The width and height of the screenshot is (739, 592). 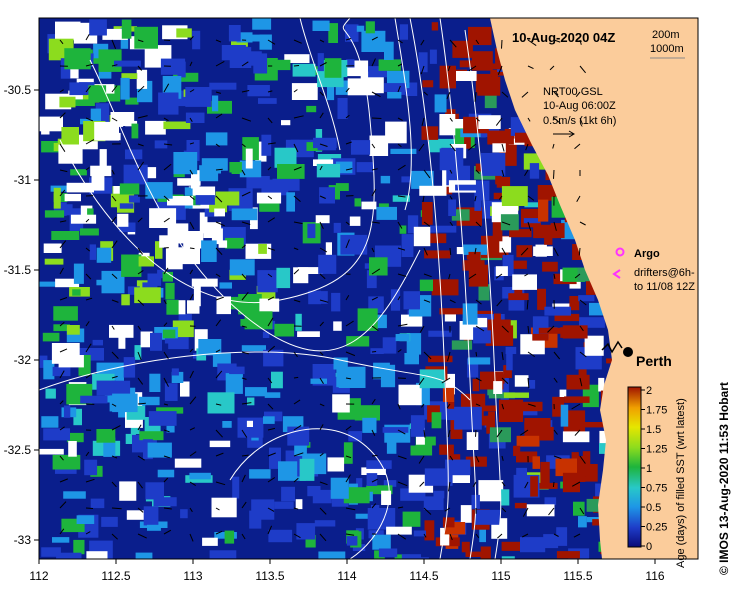 What do you see at coordinates (667, 49) in the screenshot?
I see `depth-contour-label-1000: 1000m` at bounding box center [667, 49].